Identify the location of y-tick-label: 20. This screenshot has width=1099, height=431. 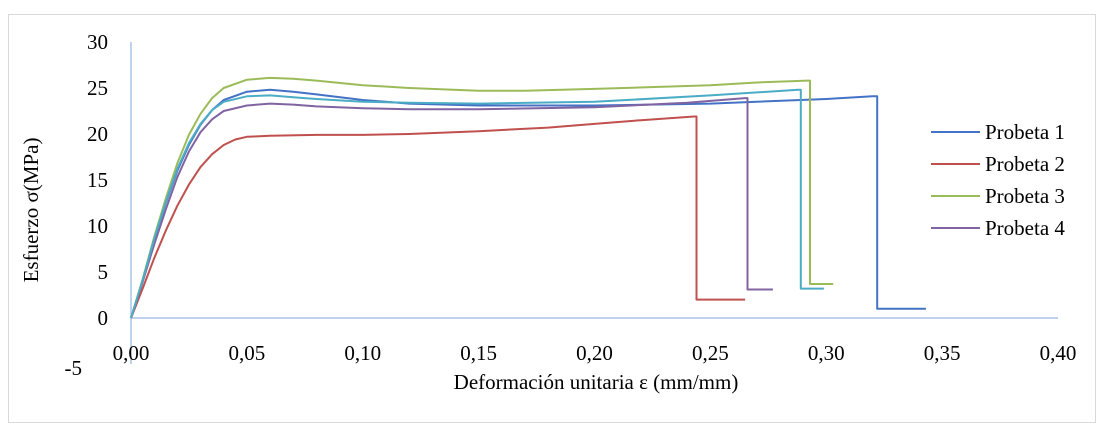
(97, 134).